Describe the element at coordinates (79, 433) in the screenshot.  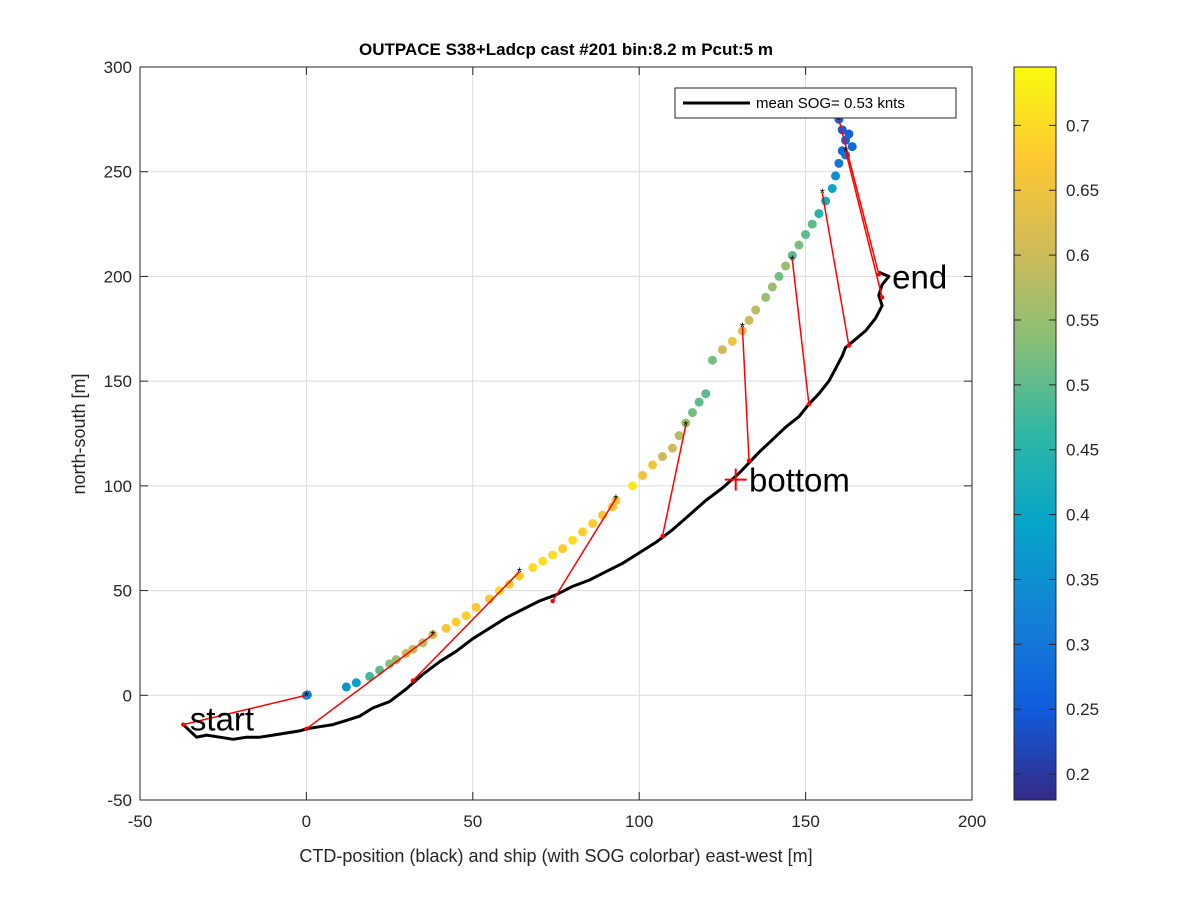
I see `y-axis-label: north-south [m]` at that location.